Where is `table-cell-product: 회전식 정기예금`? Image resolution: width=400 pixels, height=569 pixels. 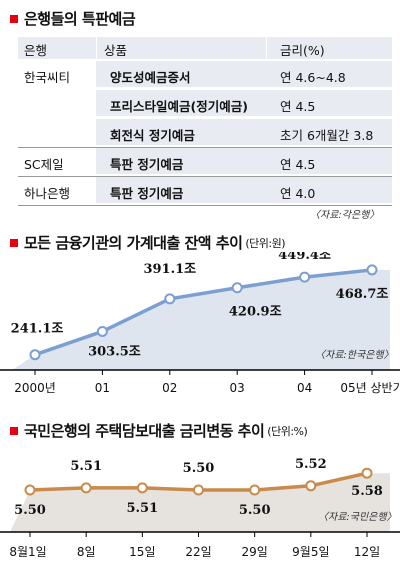
table-cell-product: 회전식 정기예금 is located at coordinates (152, 135).